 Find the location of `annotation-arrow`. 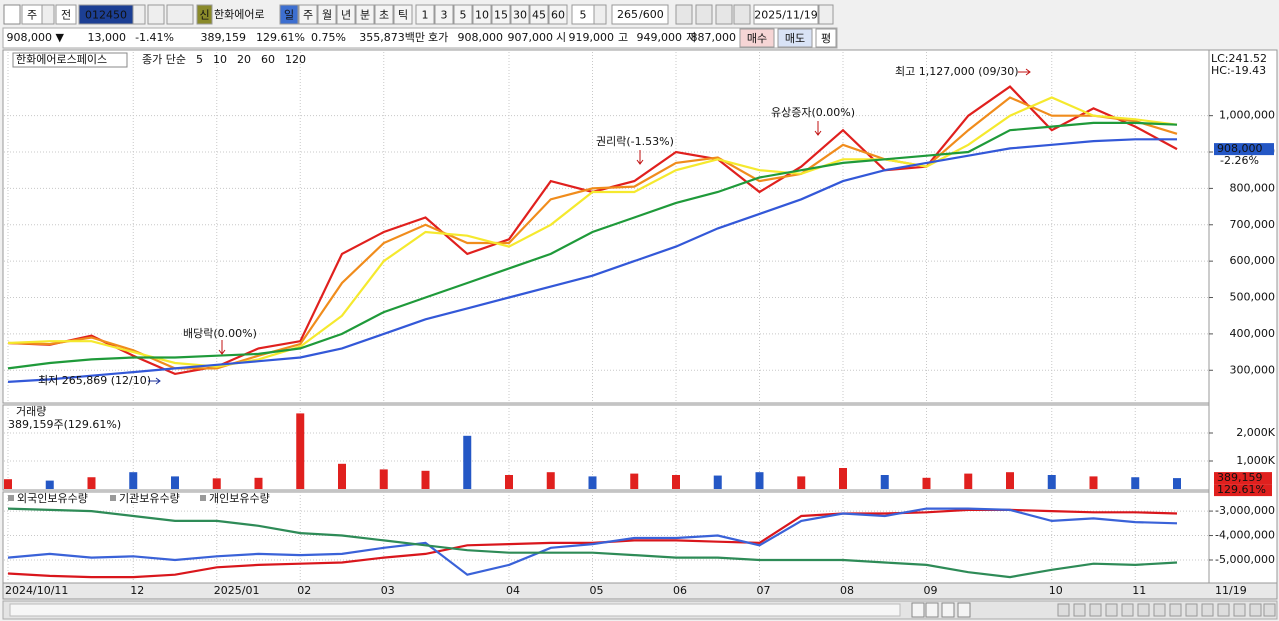

annotation-arrow is located at coordinates (222, 347).